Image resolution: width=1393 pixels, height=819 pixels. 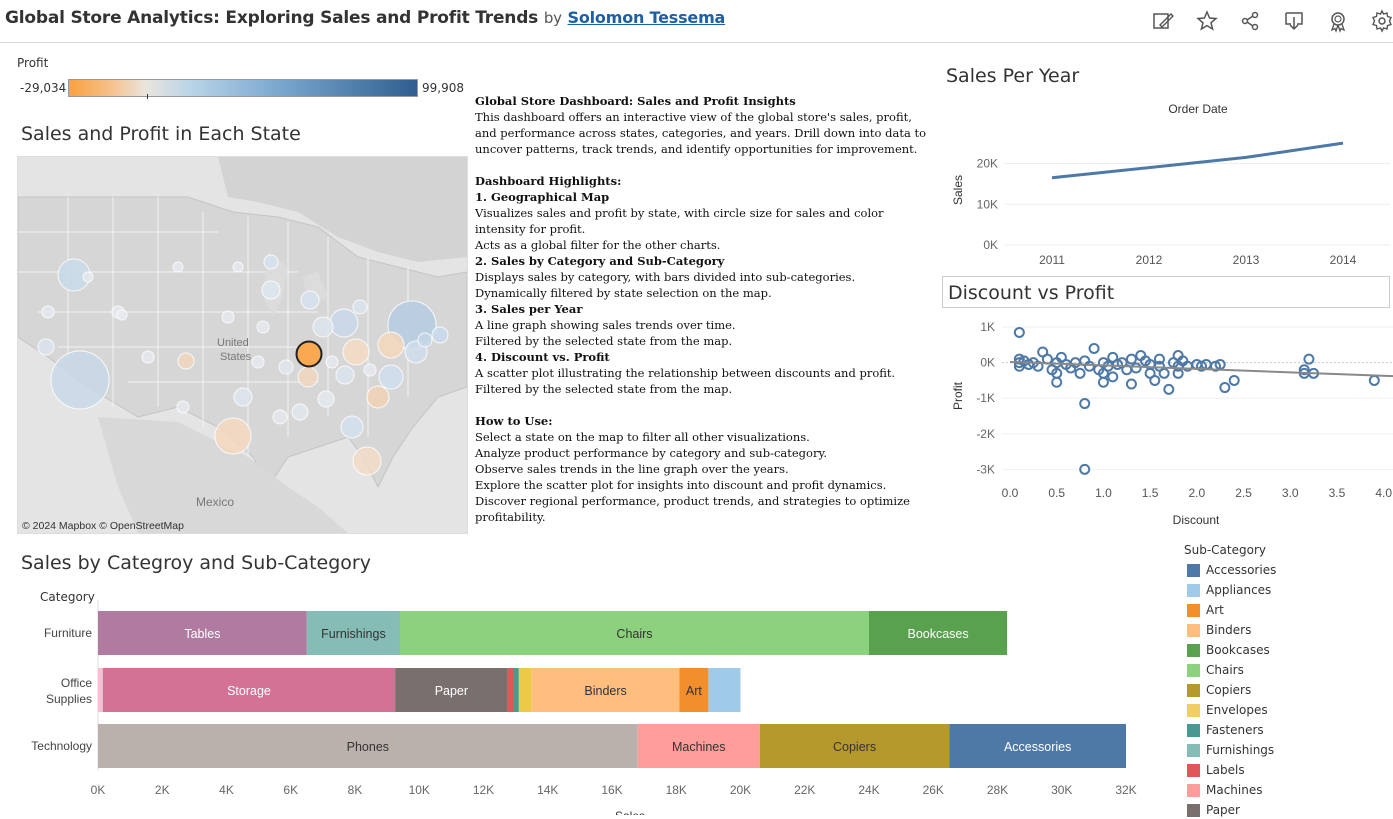 I want to click on highlight-4-title: 4. Discount vs. Profit, so click(x=542, y=357).